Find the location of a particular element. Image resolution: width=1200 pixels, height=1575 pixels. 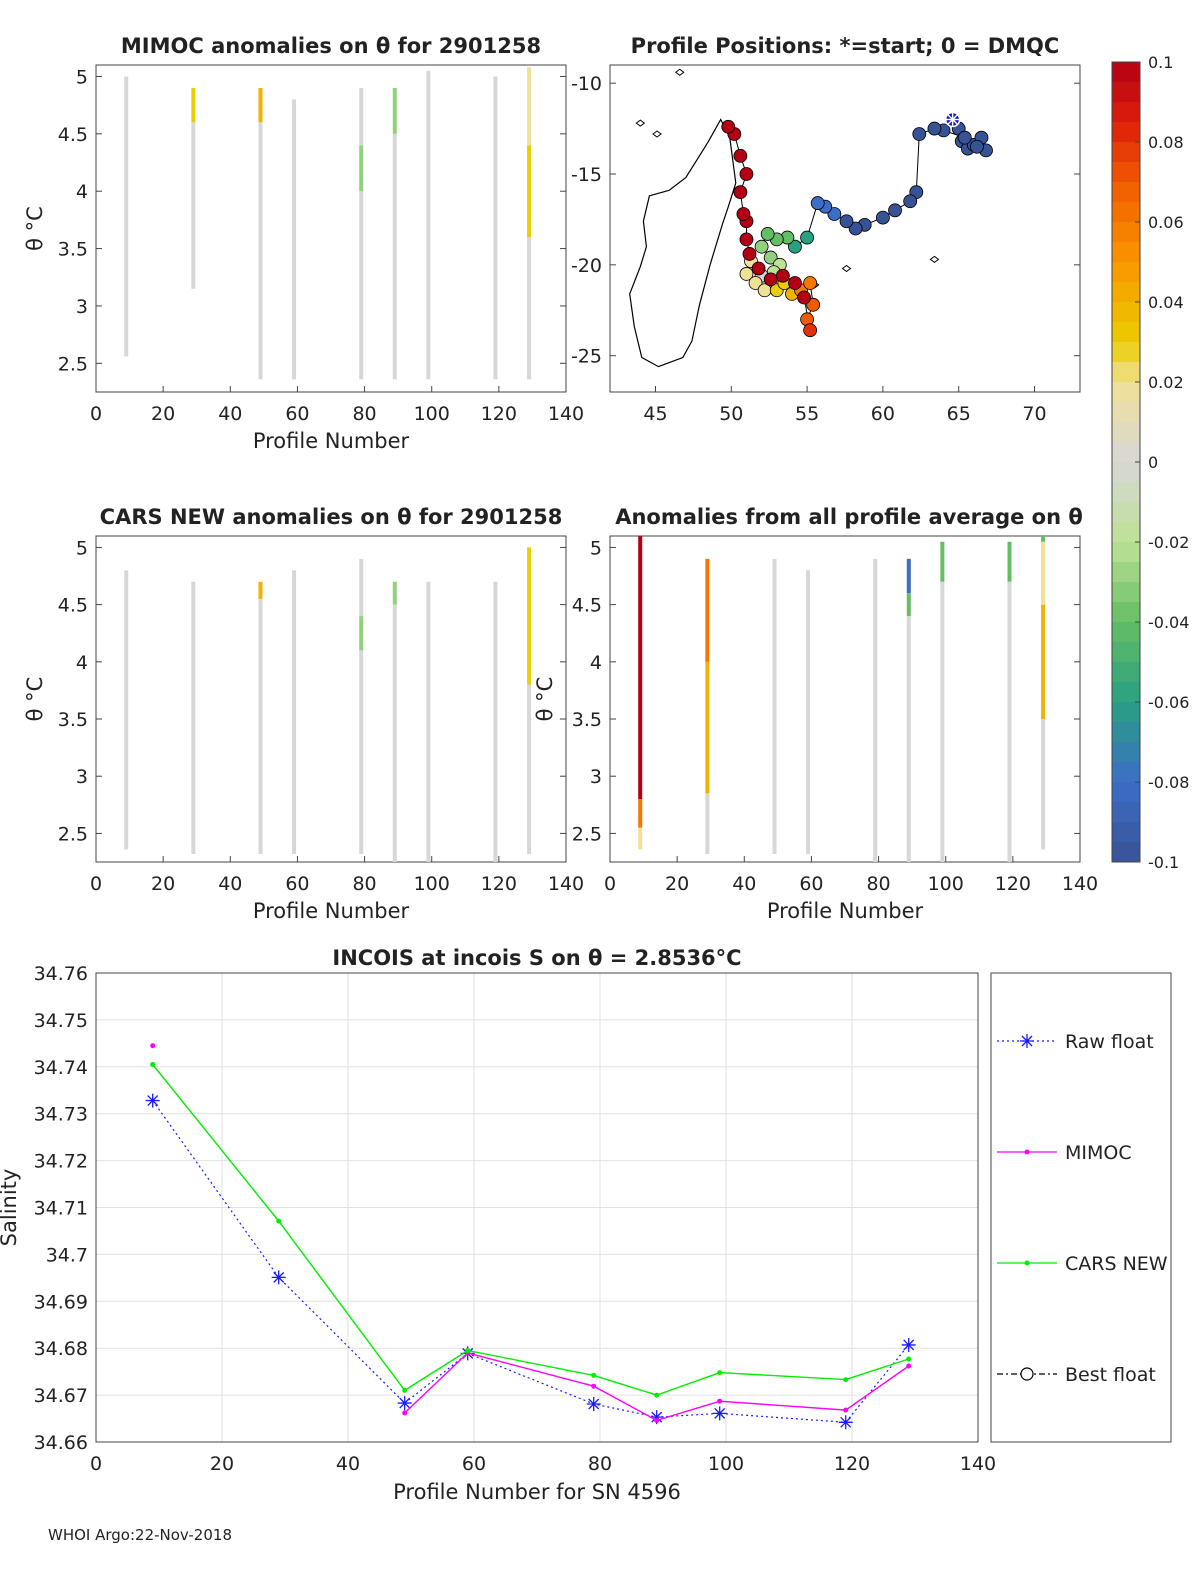

y-tick-label: -25 is located at coordinates (586, 357).